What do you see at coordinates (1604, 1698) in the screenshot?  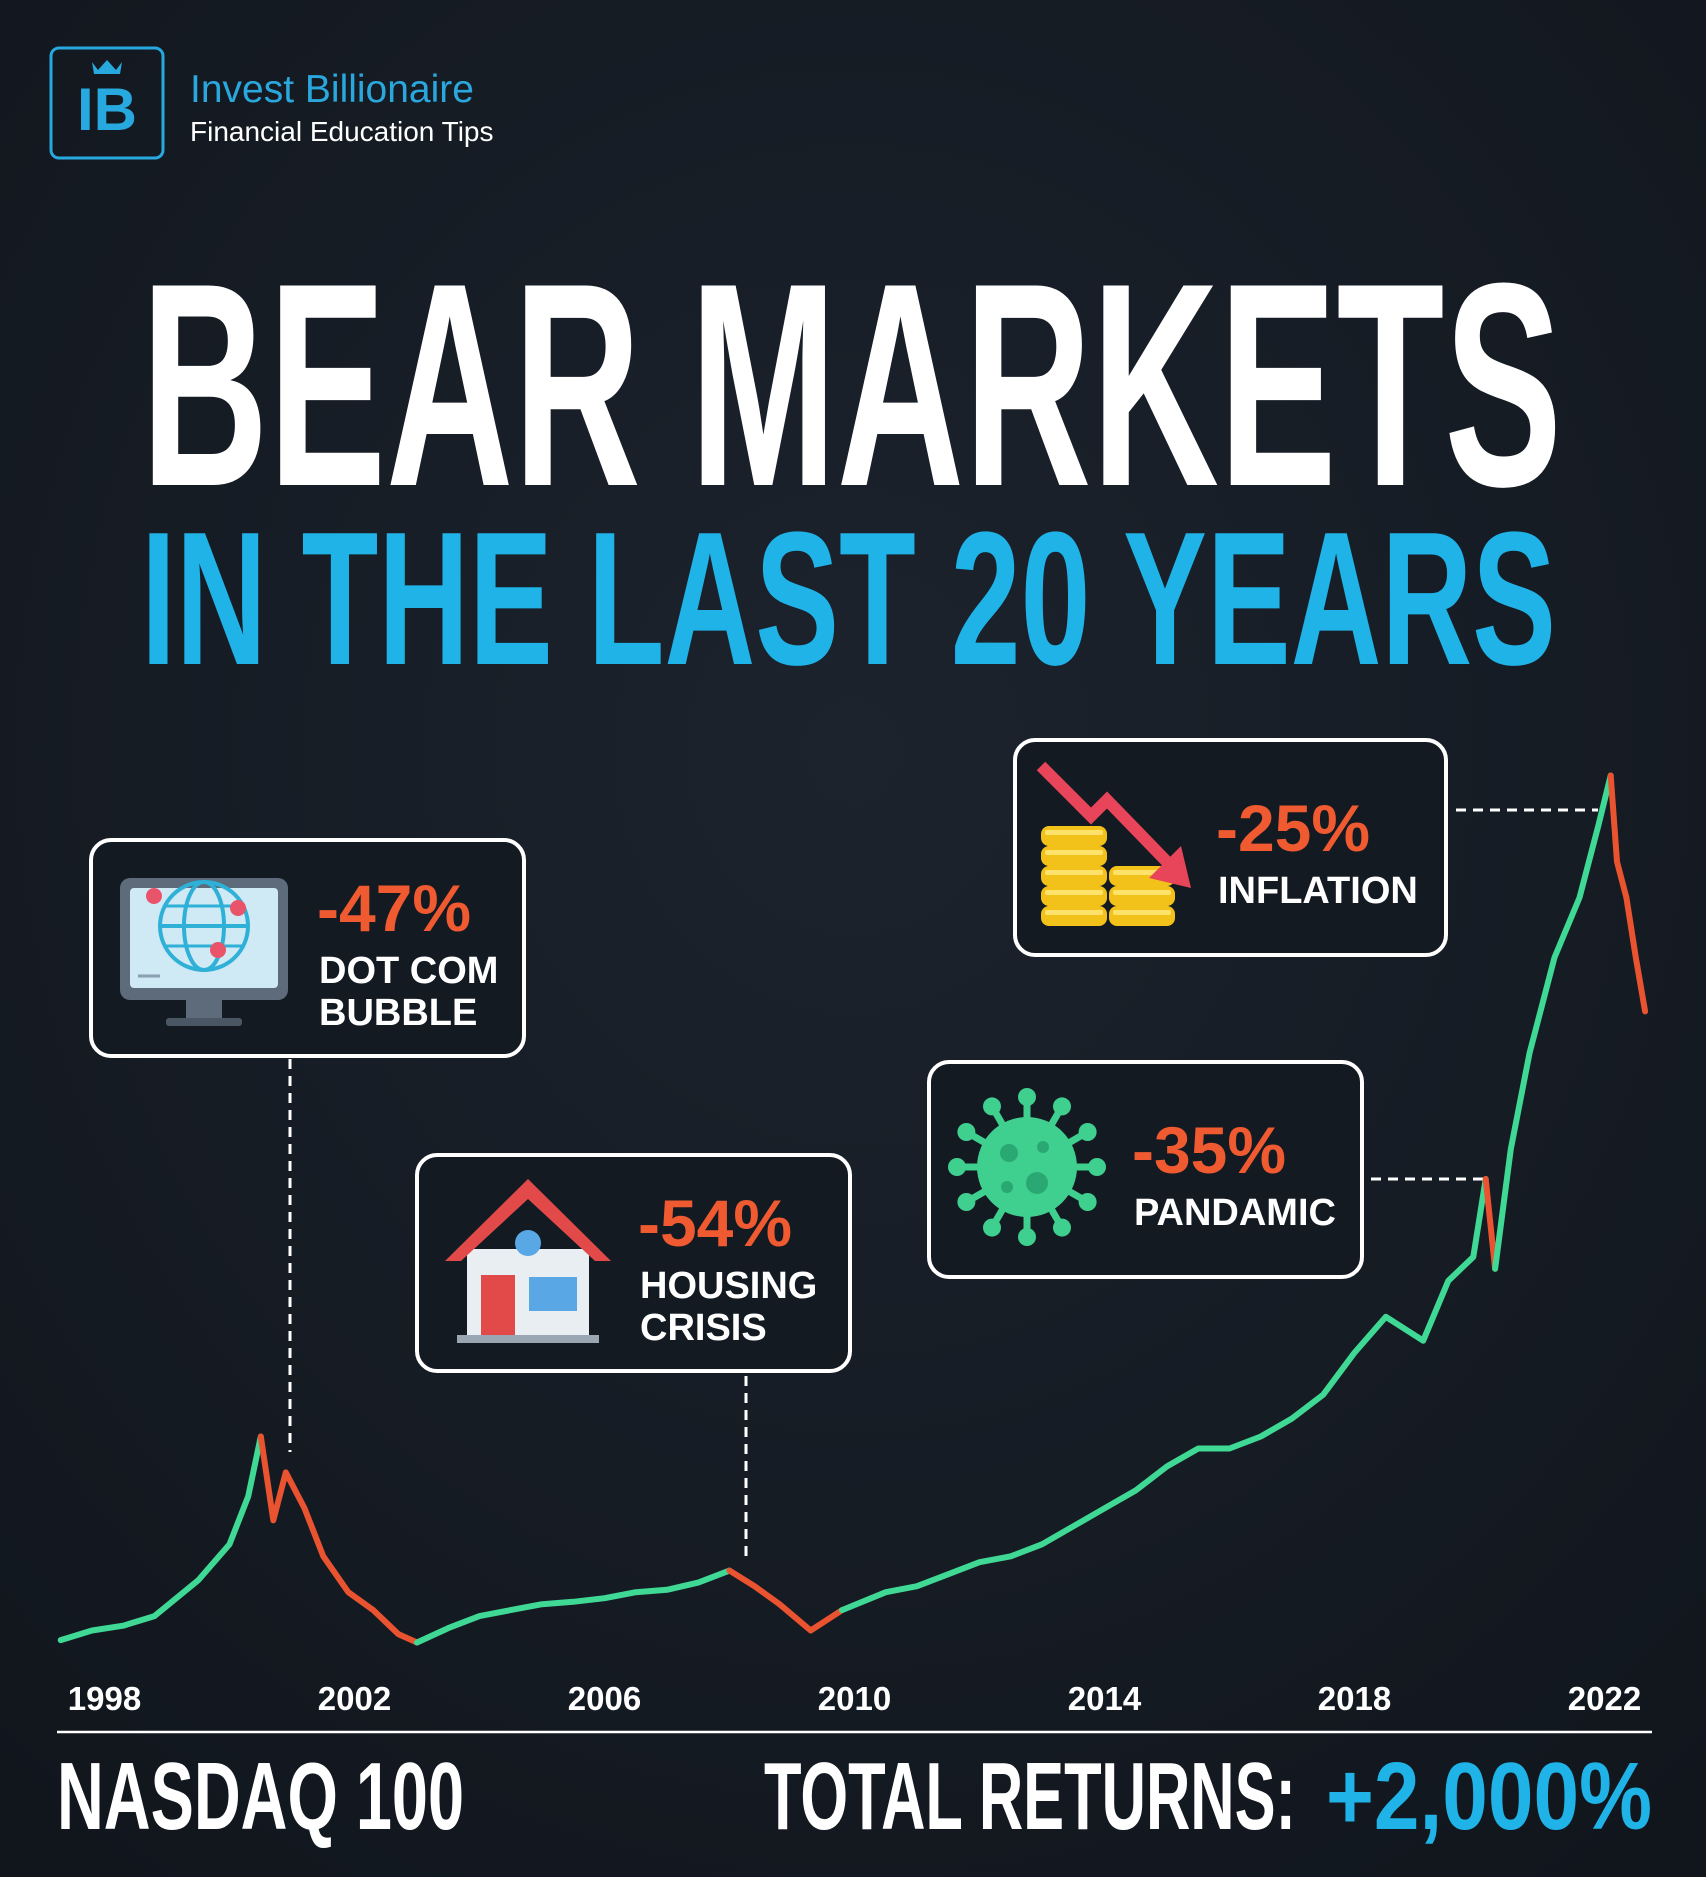 I see `x-tick-label: 2022` at bounding box center [1604, 1698].